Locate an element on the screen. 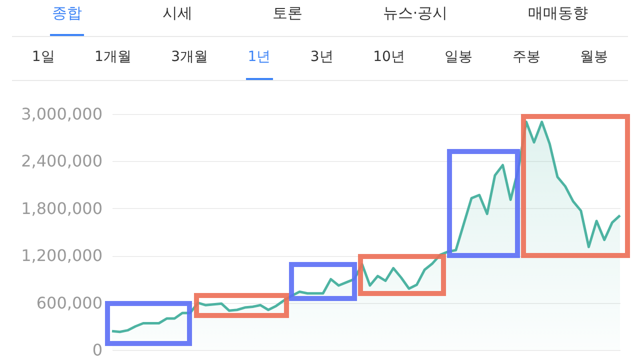 The height and width of the screenshot is (360, 640). y-tick-label: 3,000,000 is located at coordinates (61, 114).